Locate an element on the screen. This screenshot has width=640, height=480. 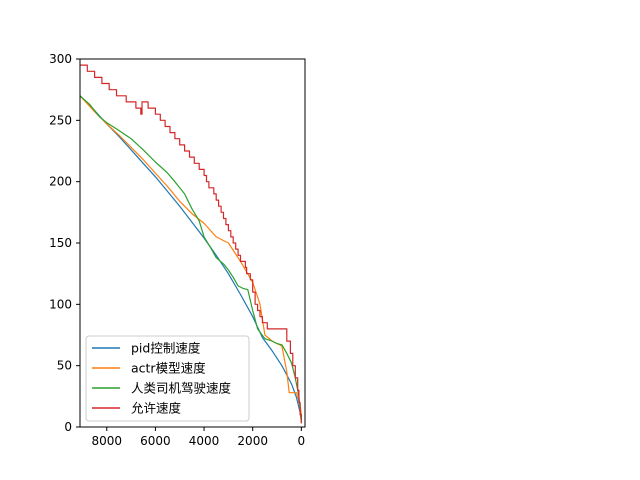
x-tick-label: 8000 is located at coordinates (106, 441).